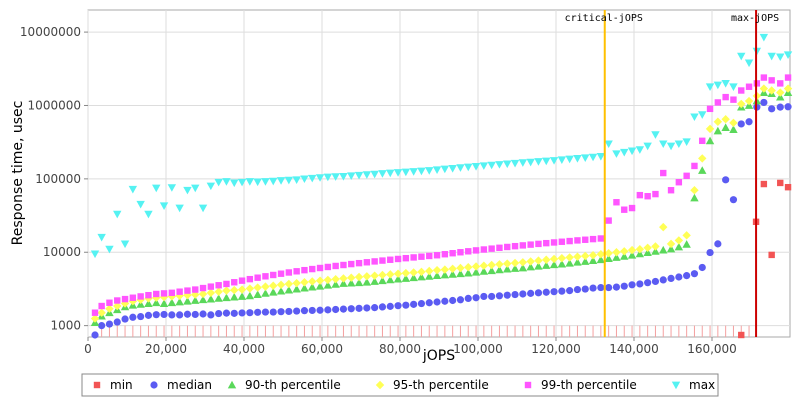 This screenshot has width=800, height=400. What do you see at coordinates (400, 385) in the screenshot?
I see `legend-box` at bounding box center [400, 385].